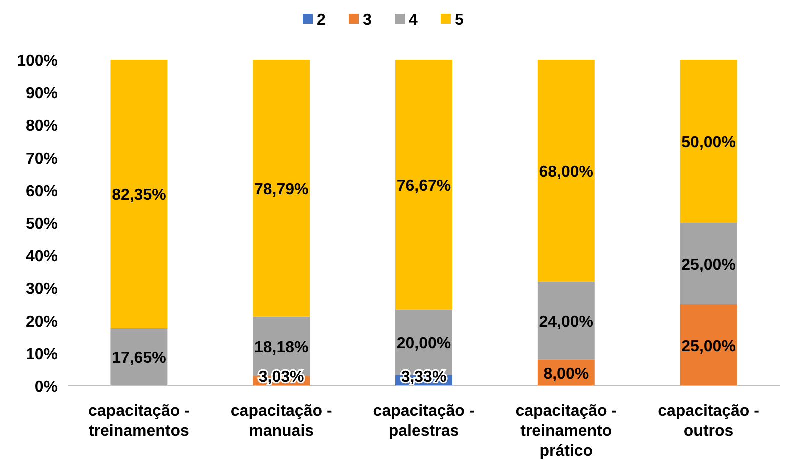 Image resolution: width=790 pixels, height=472 pixels. What do you see at coordinates (459, 20) in the screenshot?
I see `legend-label: 5` at bounding box center [459, 20].